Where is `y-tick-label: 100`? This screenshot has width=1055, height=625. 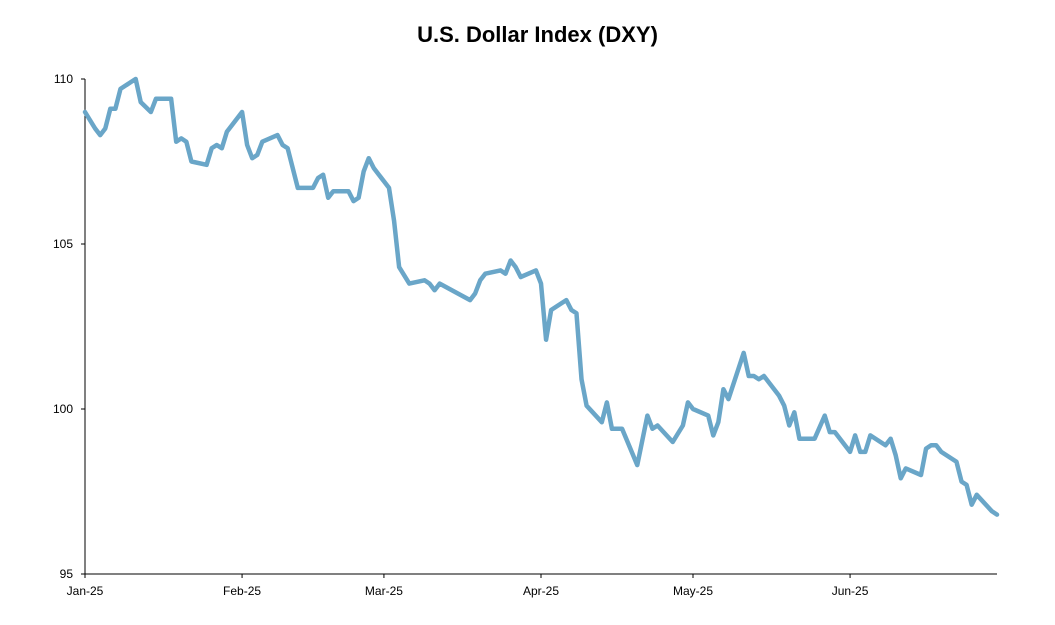 y-tick-label: 100 is located at coordinates (63, 409).